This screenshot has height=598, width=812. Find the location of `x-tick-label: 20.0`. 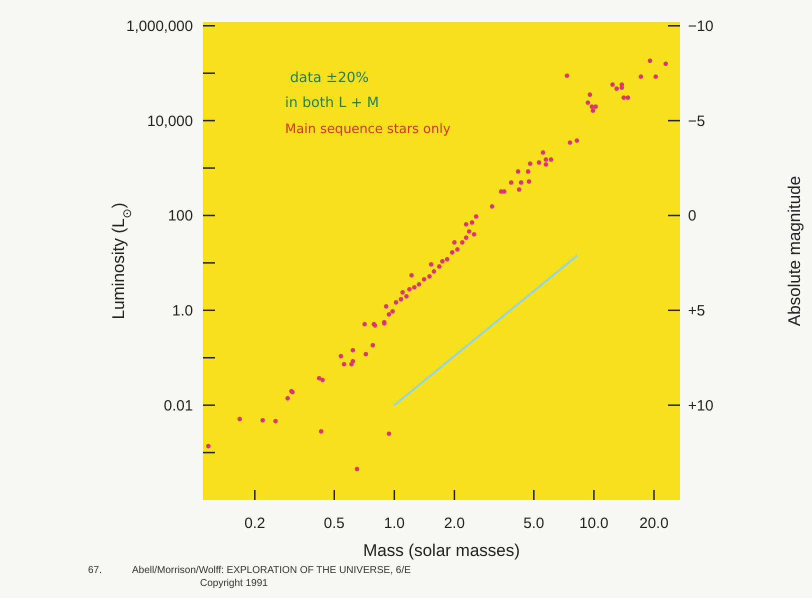

x-tick-label: 20.0 is located at coordinates (654, 523).